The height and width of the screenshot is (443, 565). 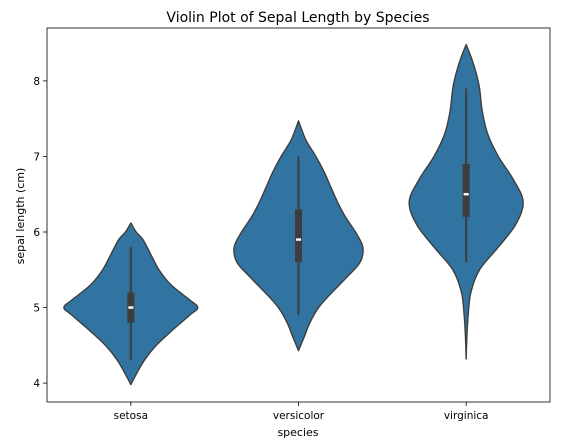 What do you see at coordinates (299, 416) in the screenshot?
I see `x-tick-label: versicolor` at bounding box center [299, 416].